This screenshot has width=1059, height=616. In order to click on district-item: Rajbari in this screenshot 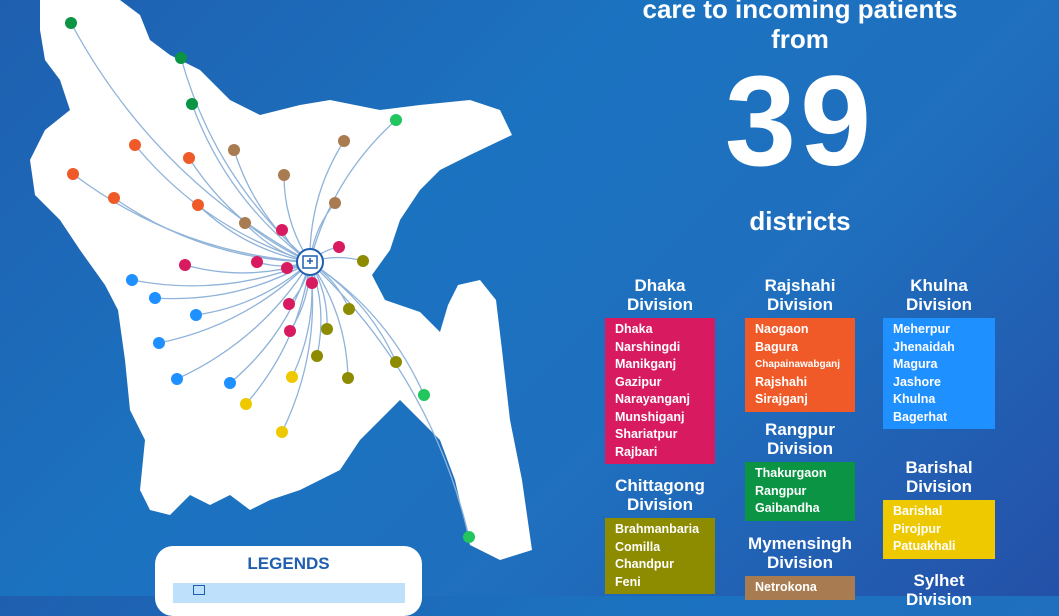, I will do `click(636, 451)`.